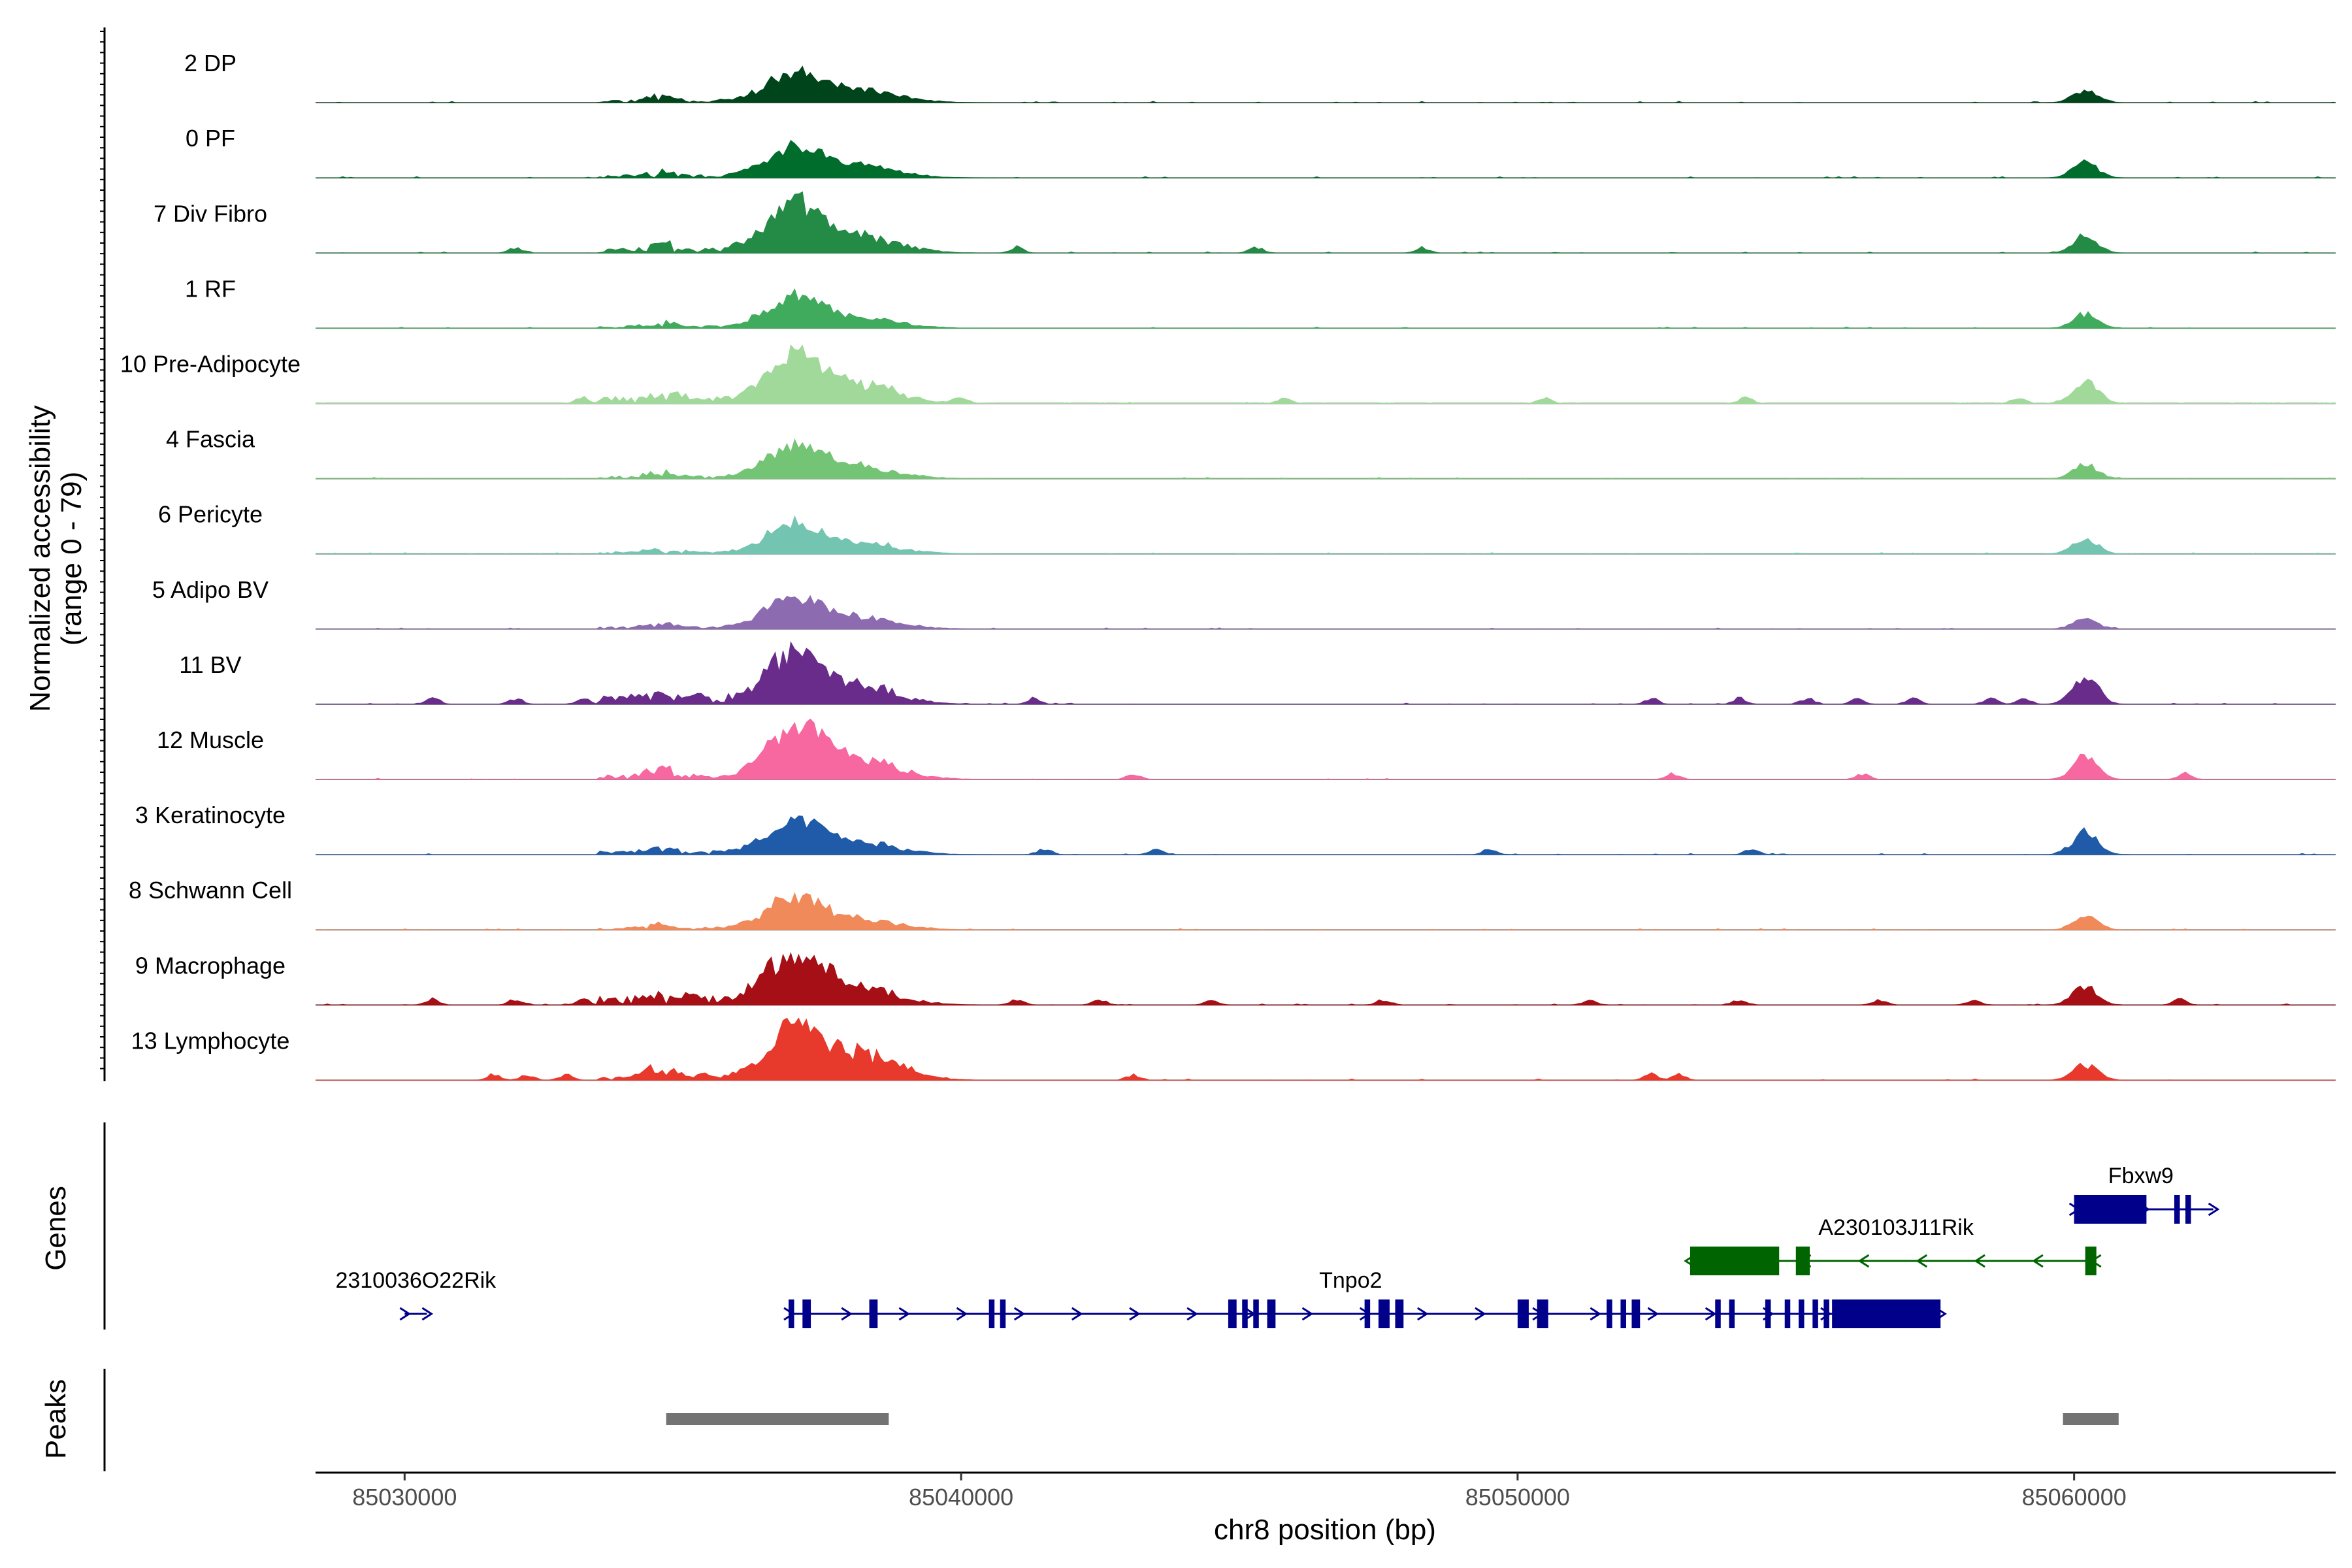  What do you see at coordinates (210, 364) in the screenshot?
I see `track-label: 10 Pre-Adipocyte` at bounding box center [210, 364].